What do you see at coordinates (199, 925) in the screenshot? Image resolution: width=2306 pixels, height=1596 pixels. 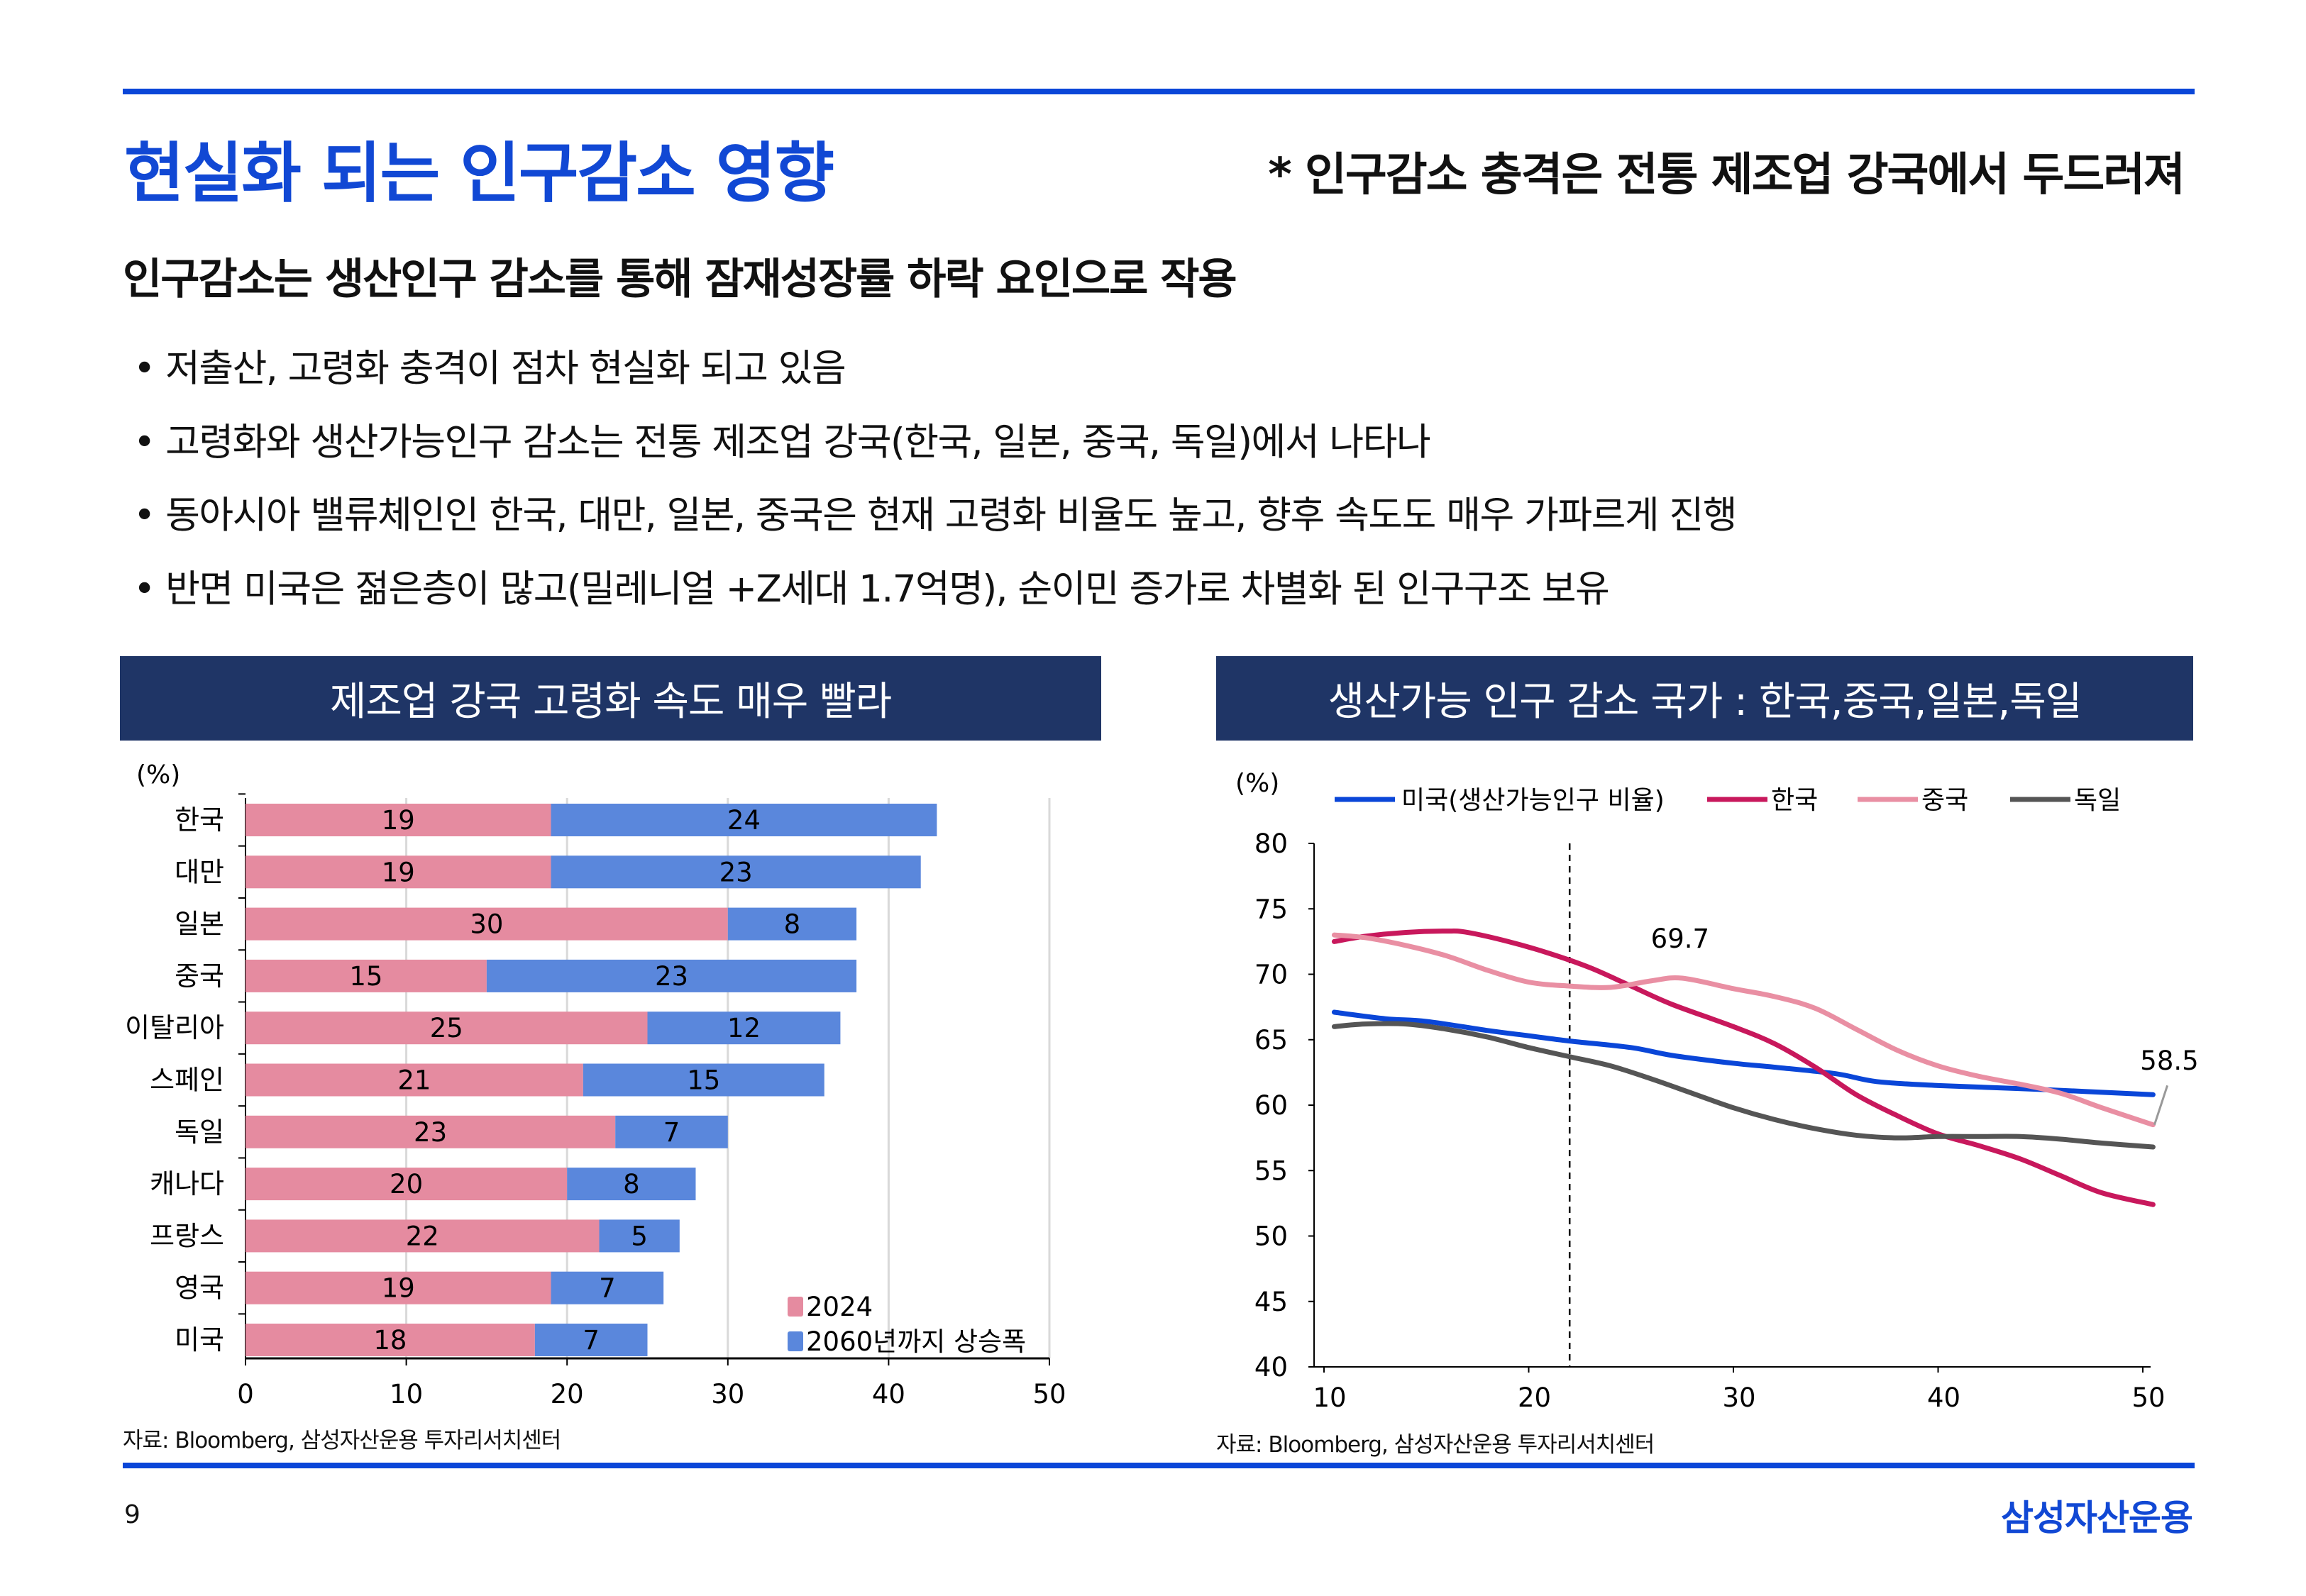 I see `category-label: 일본` at bounding box center [199, 925].